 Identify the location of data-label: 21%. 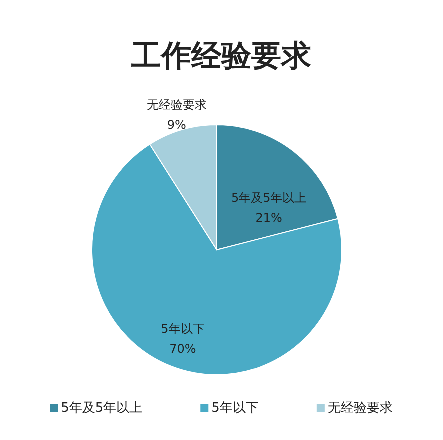
(269, 218).